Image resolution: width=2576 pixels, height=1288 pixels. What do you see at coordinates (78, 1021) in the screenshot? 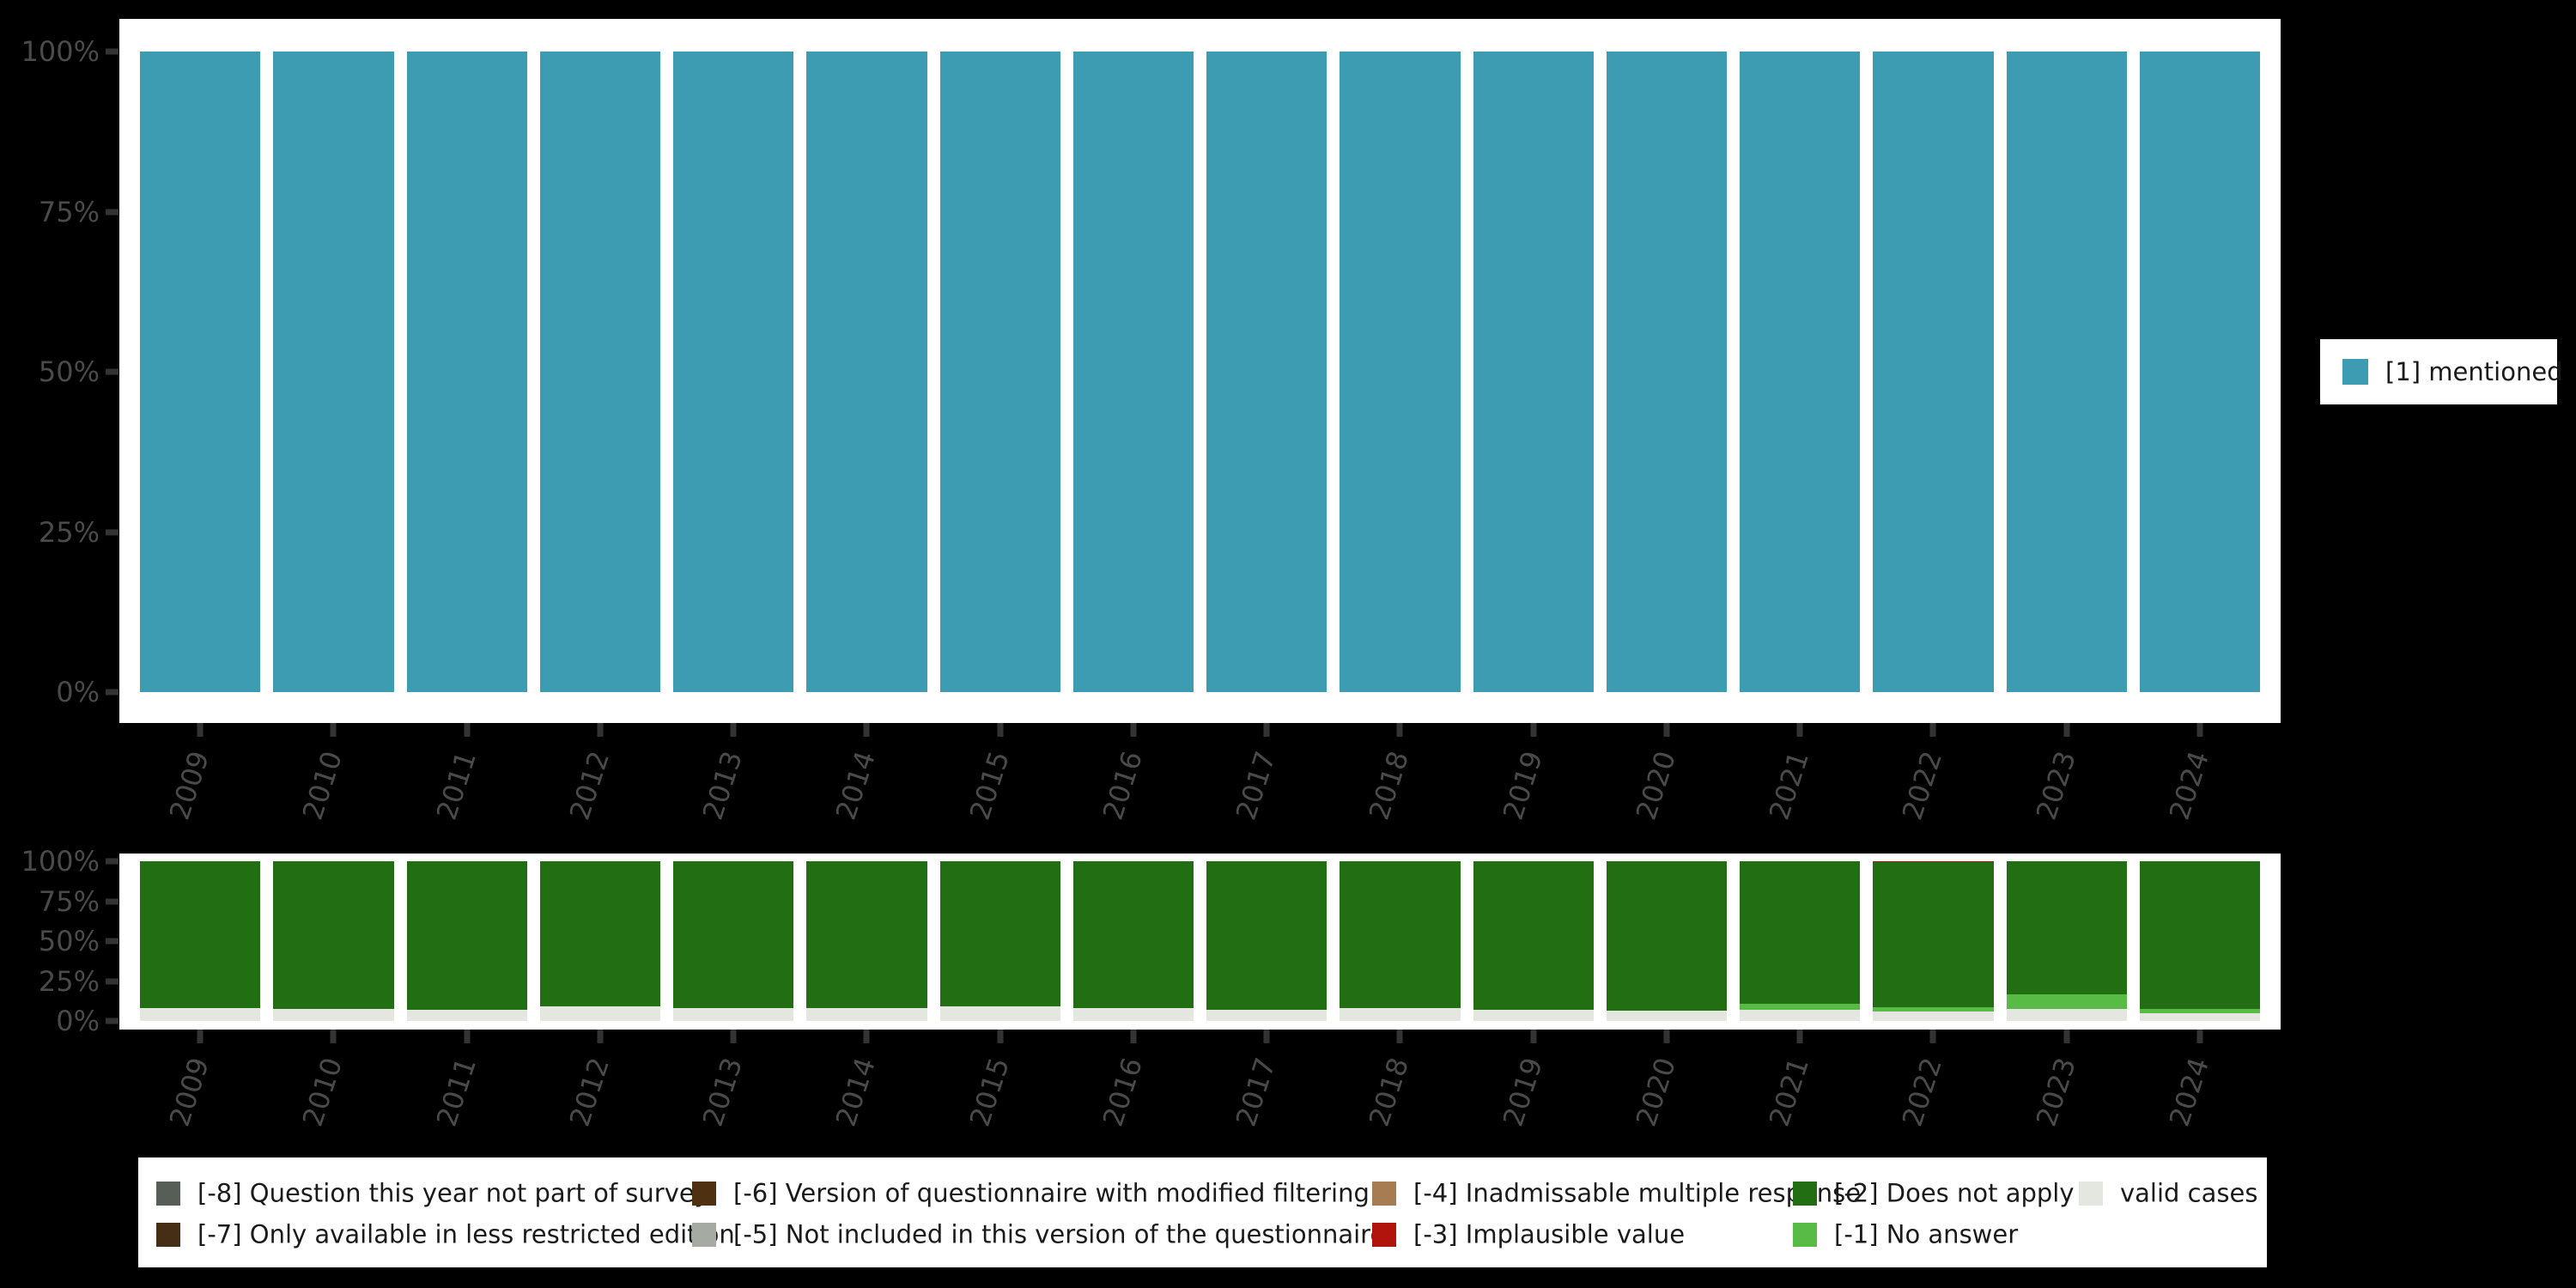
I see `y-tick-label: 0%` at bounding box center [78, 1021].